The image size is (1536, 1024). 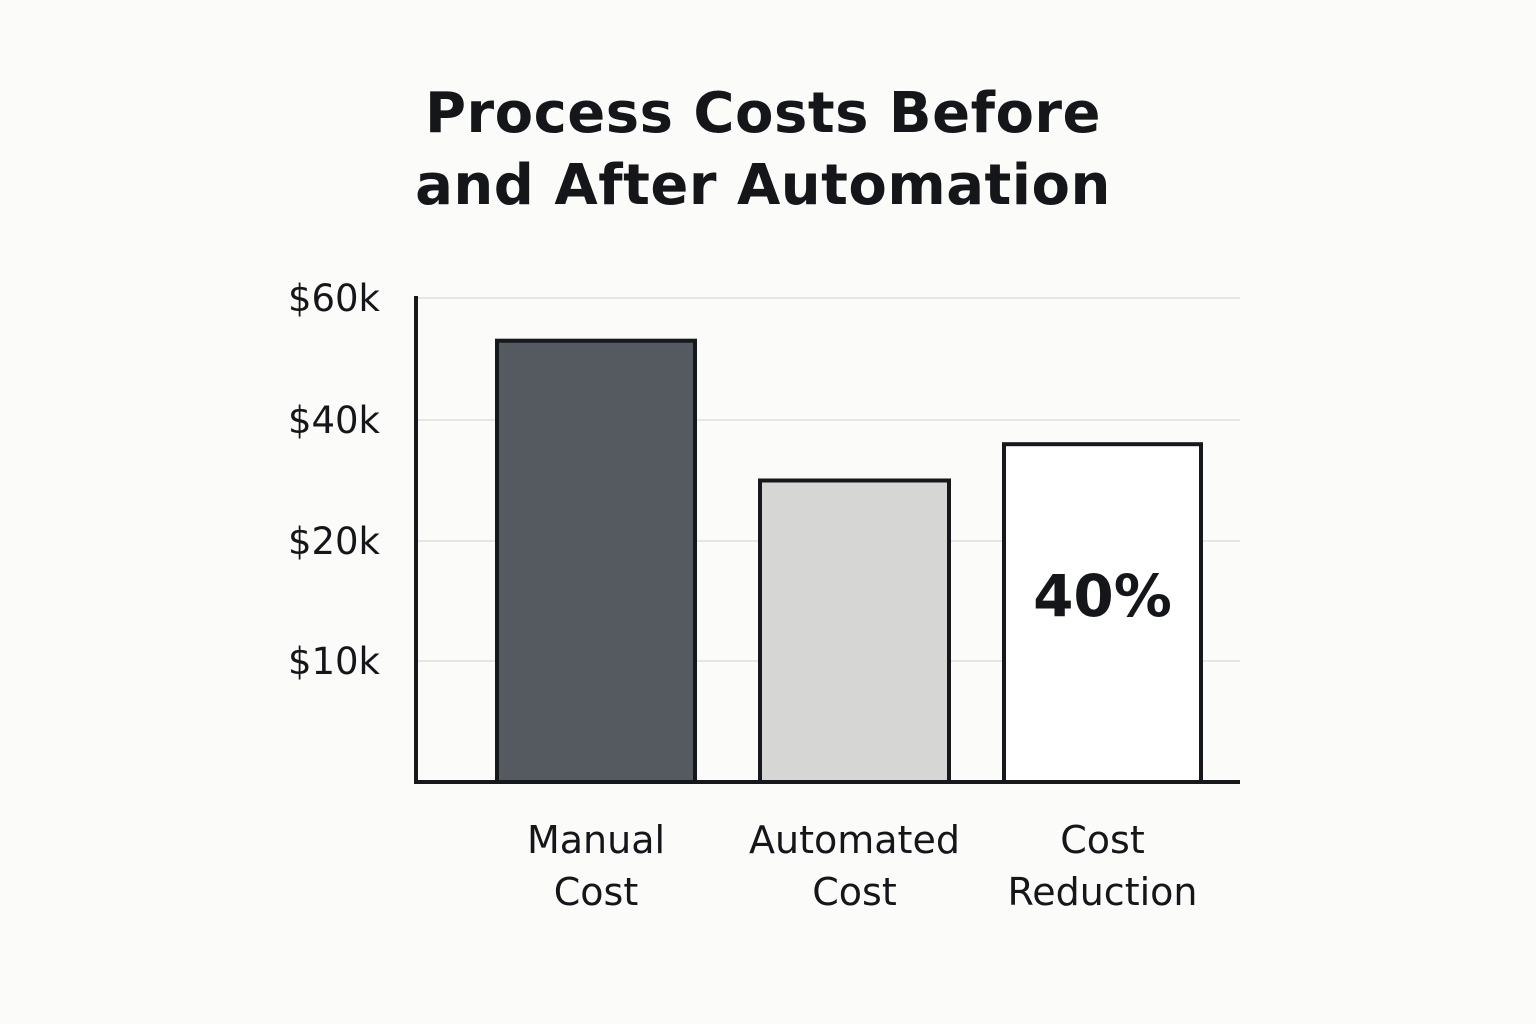 What do you see at coordinates (763, 185) in the screenshot?
I see `chart-title-line-2: and After Automation` at bounding box center [763, 185].